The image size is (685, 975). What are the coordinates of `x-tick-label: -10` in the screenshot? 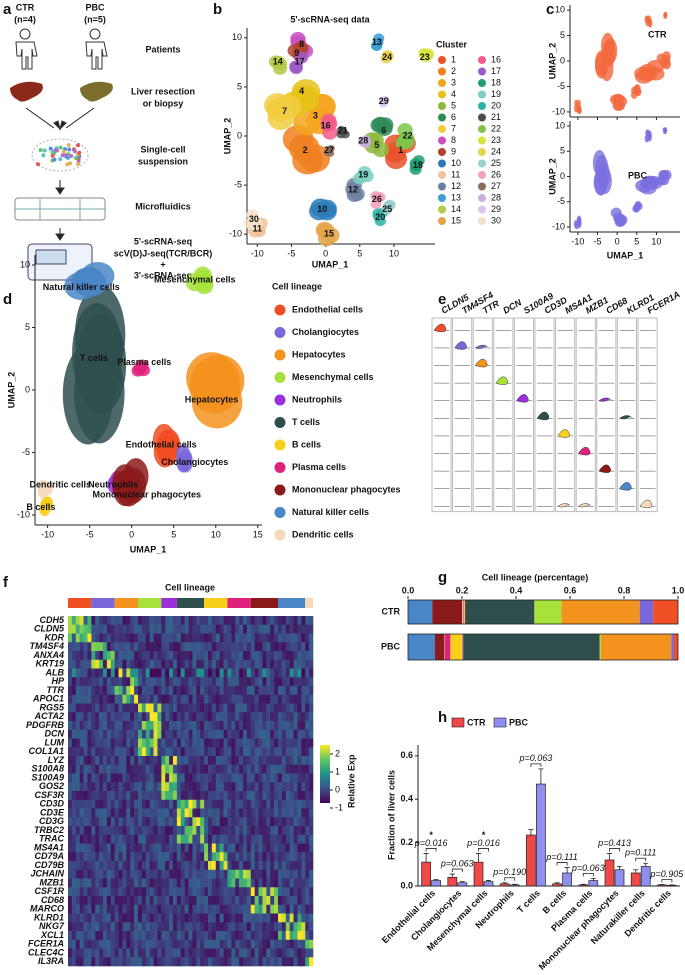 It's located at (47, 534).